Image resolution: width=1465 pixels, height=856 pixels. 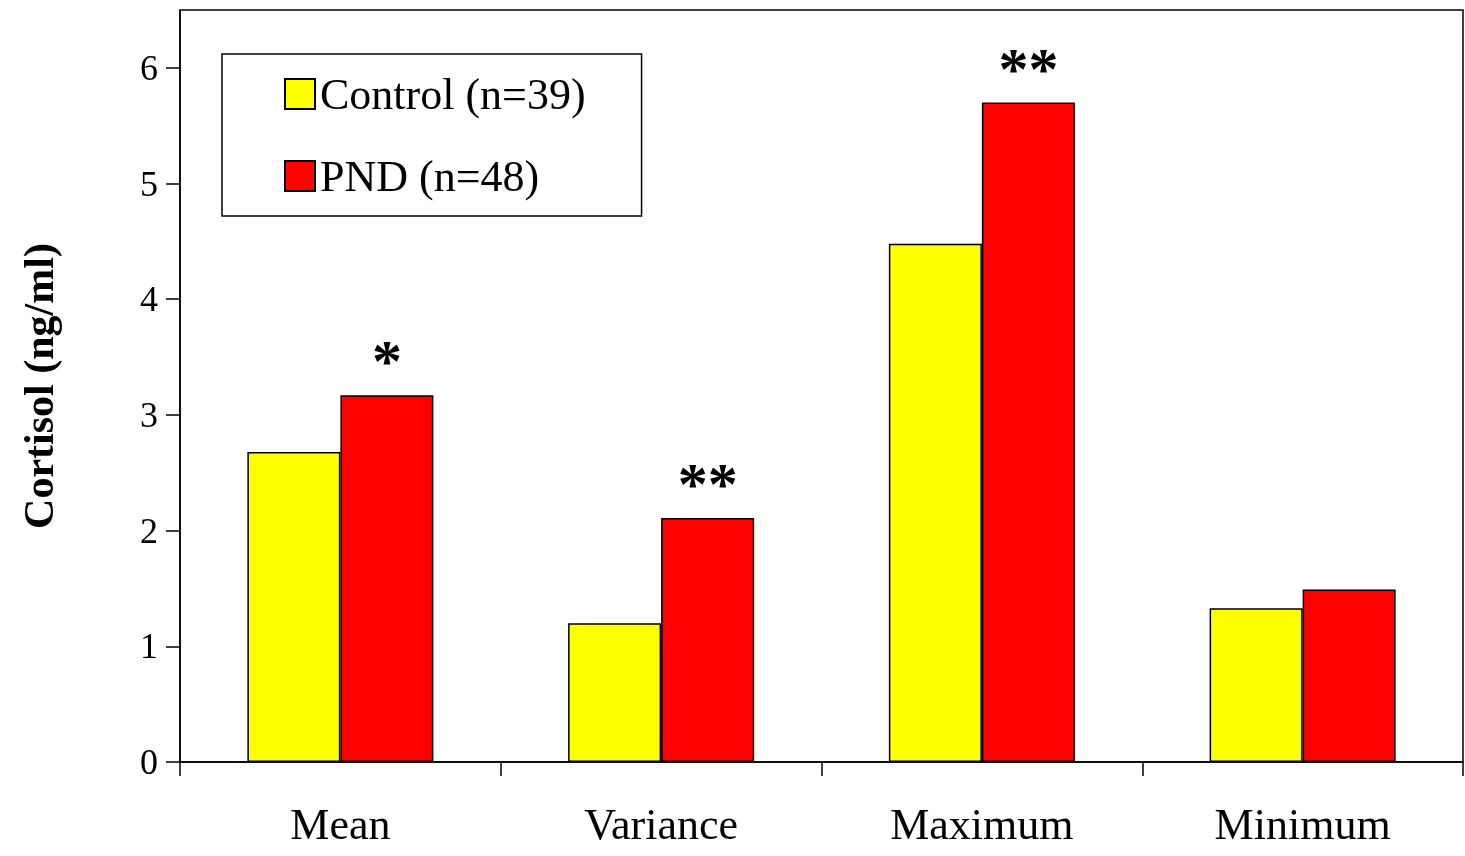 I want to click on data-label: *, so click(x=386, y=361).